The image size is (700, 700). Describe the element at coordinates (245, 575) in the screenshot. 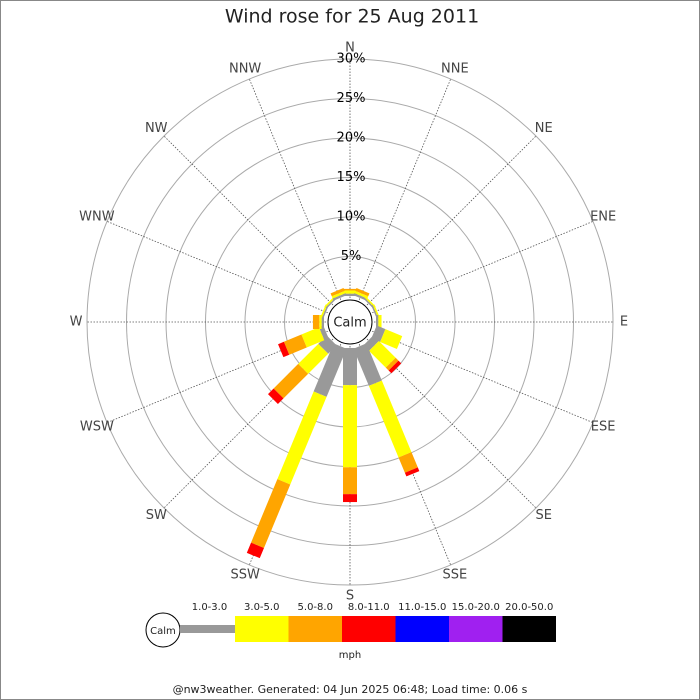

I see `direction-label: SSW` at that location.